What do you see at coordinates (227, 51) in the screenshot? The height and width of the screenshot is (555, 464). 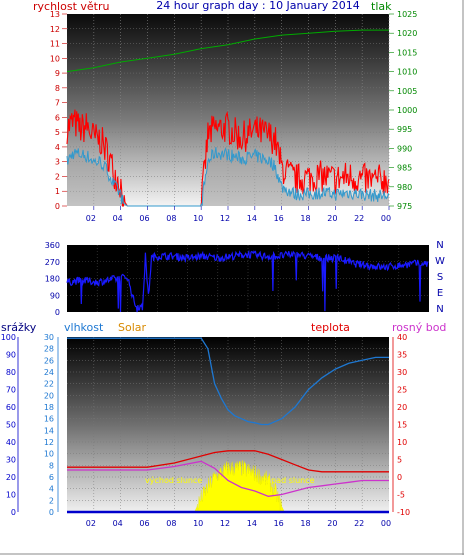 I see `pressure-line` at bounding box center [227, 51].